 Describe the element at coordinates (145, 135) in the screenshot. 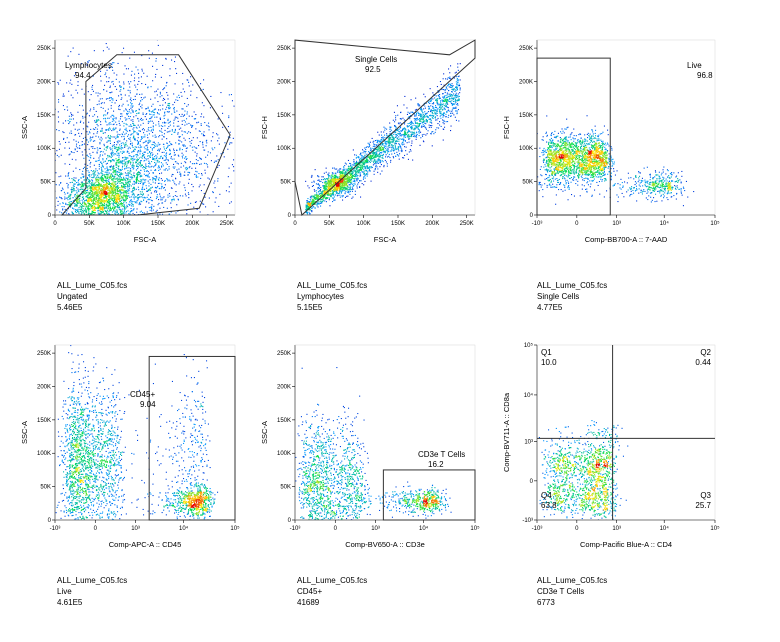

I see `gate-lymphocytes` at that location.